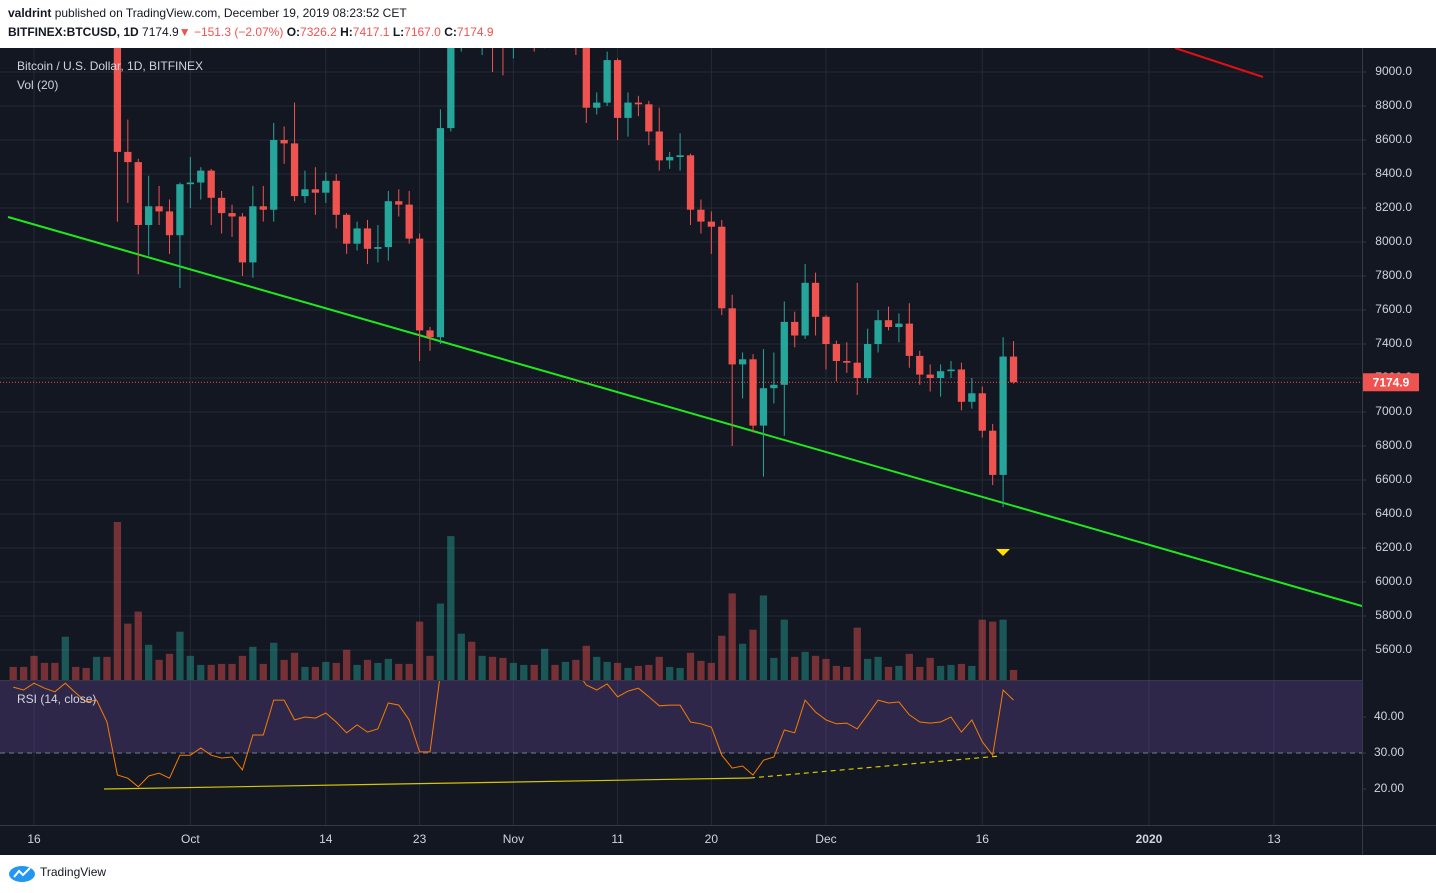  Describe the element at coordinates (56, 699) in the screenshot. I see `rsi-title: RSI (14, close)` at that location.